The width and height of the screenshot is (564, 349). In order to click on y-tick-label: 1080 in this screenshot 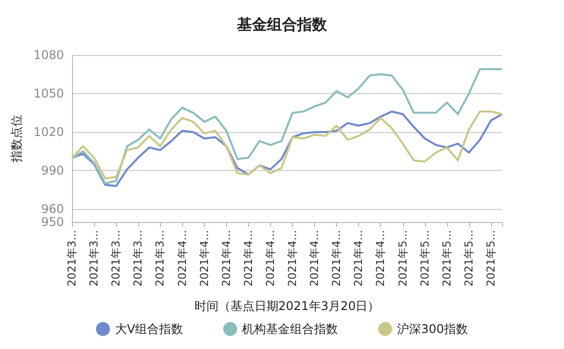, I will do `click(48, 55)`.